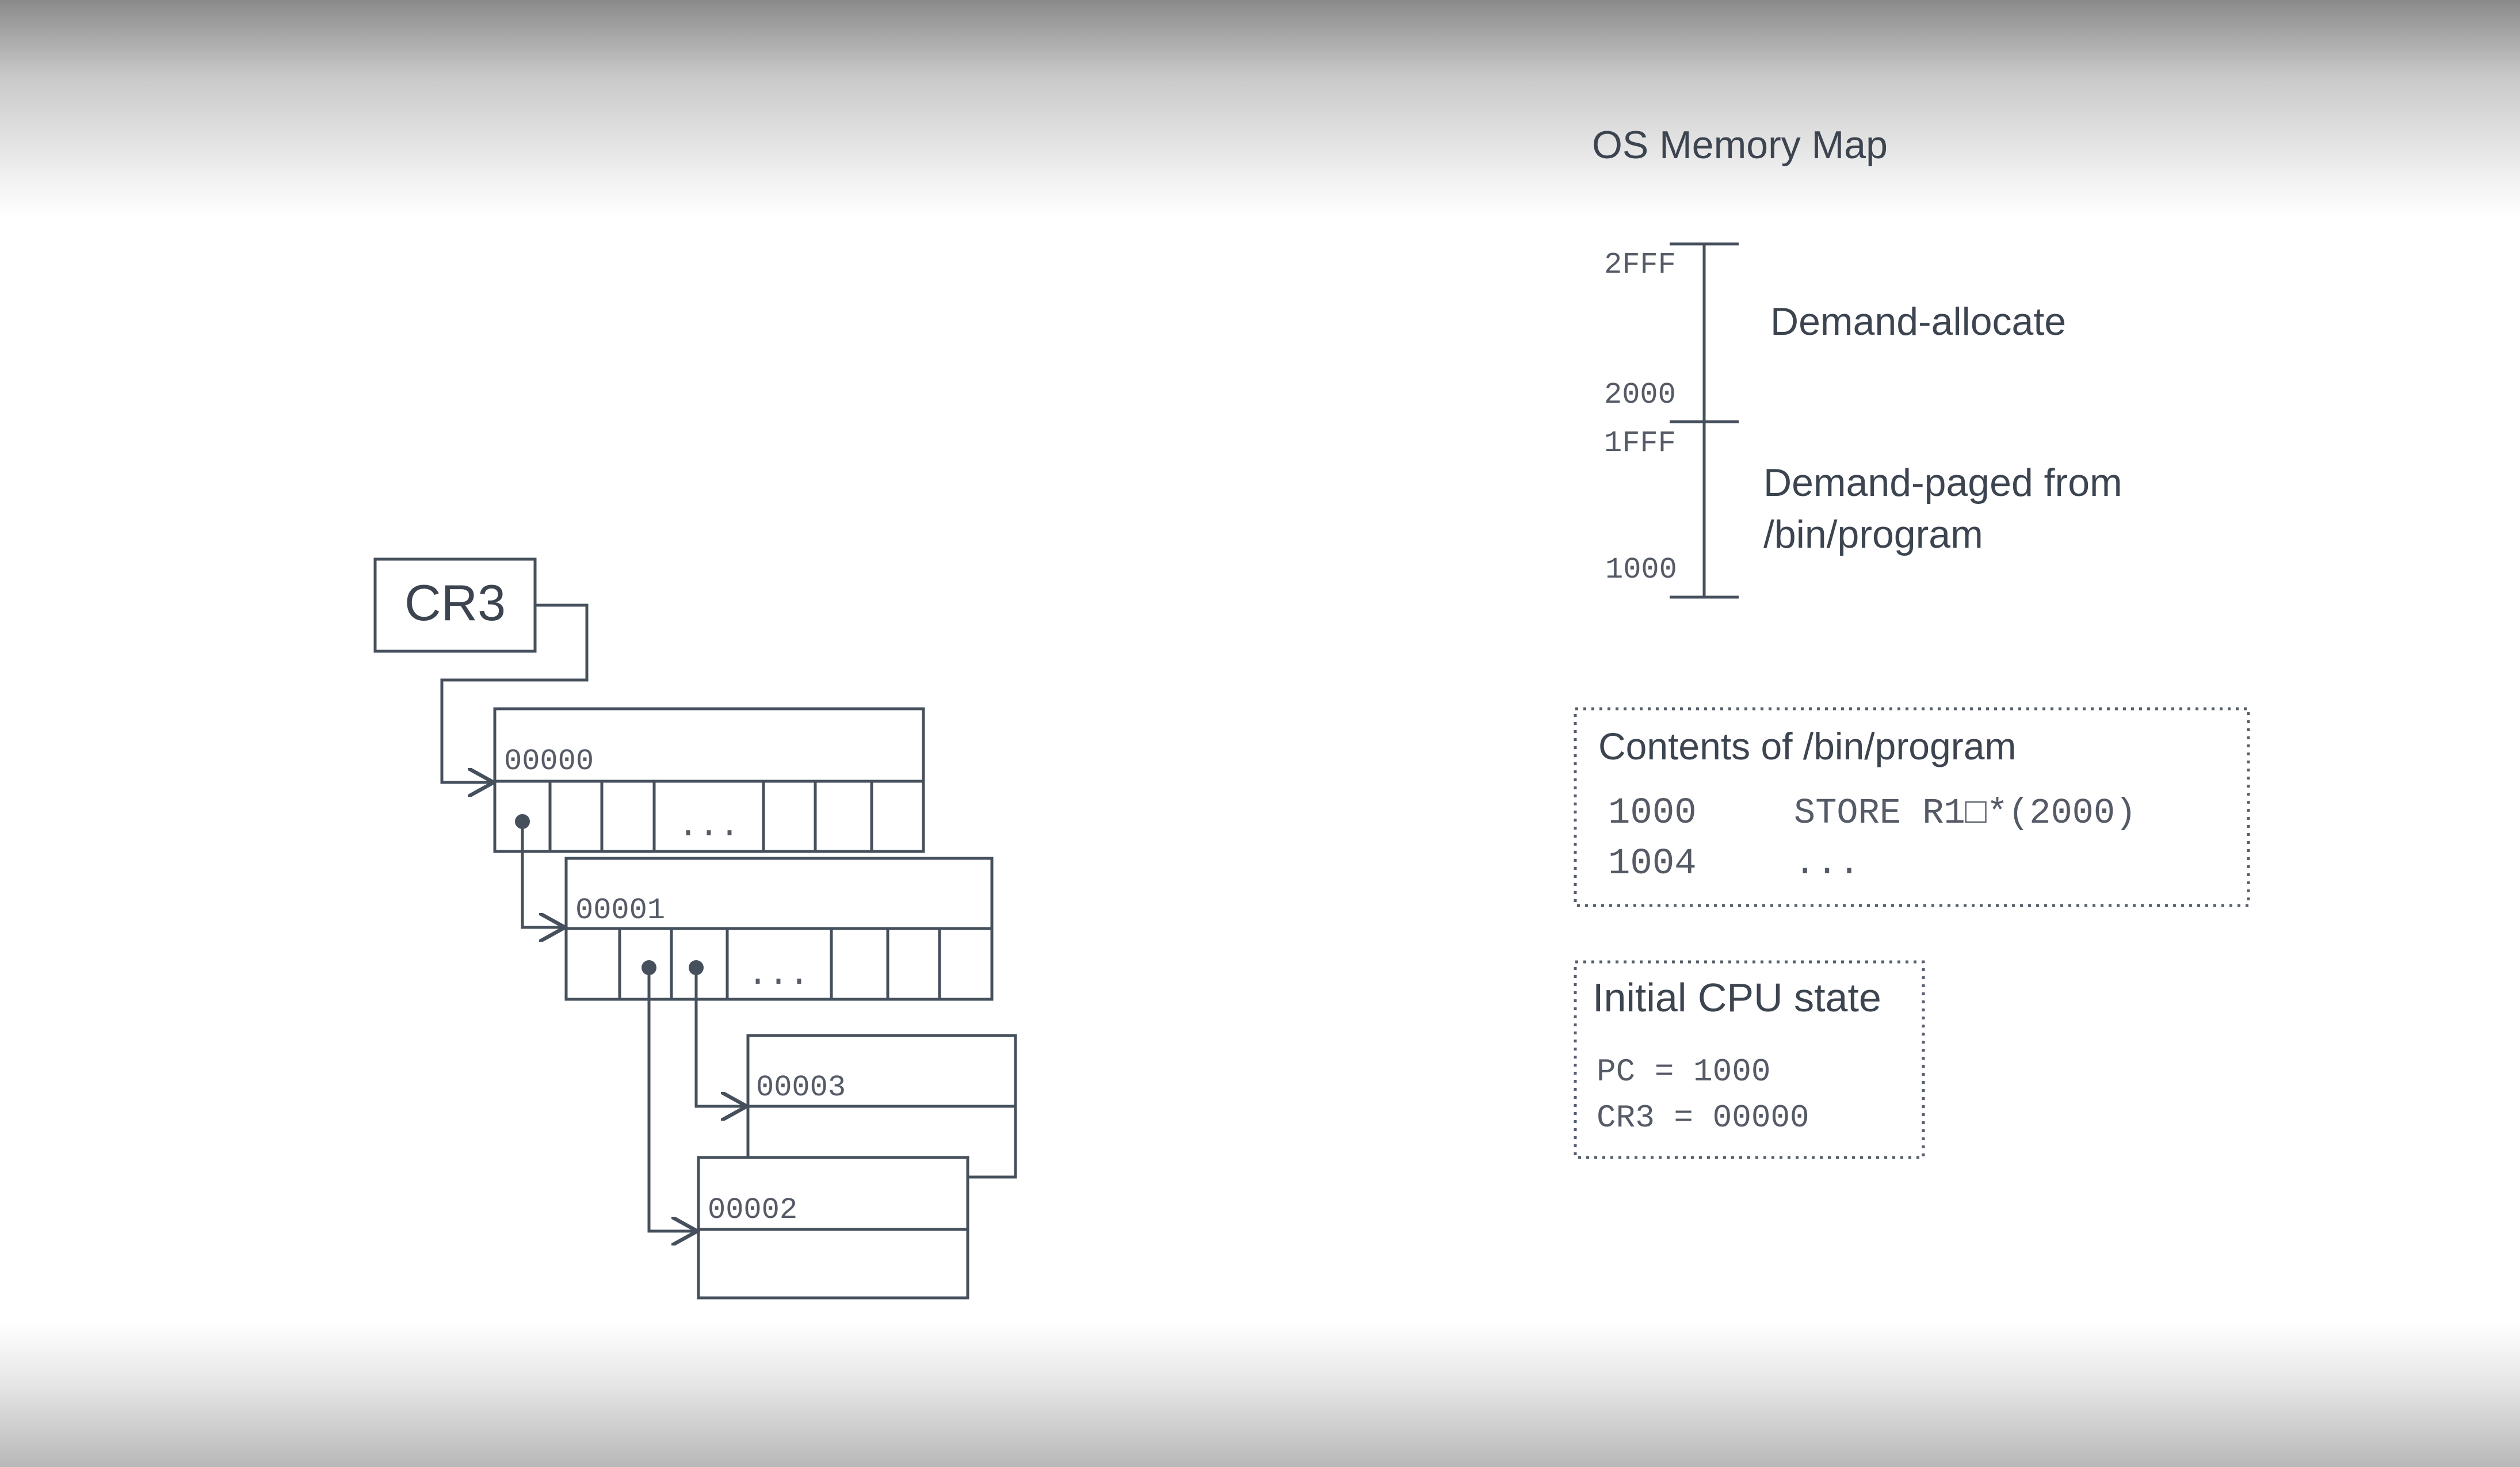 This screenshot has width=2520, height=1467. I want to click on 00000-to-00001-arrow, so click(543, 874).